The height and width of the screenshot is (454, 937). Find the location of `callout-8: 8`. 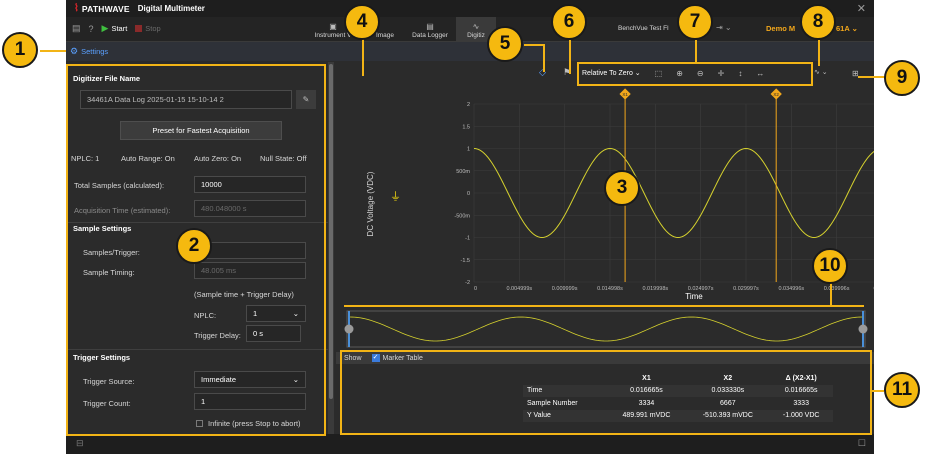

callout-8: 8 is located at coordinates (818, 22).